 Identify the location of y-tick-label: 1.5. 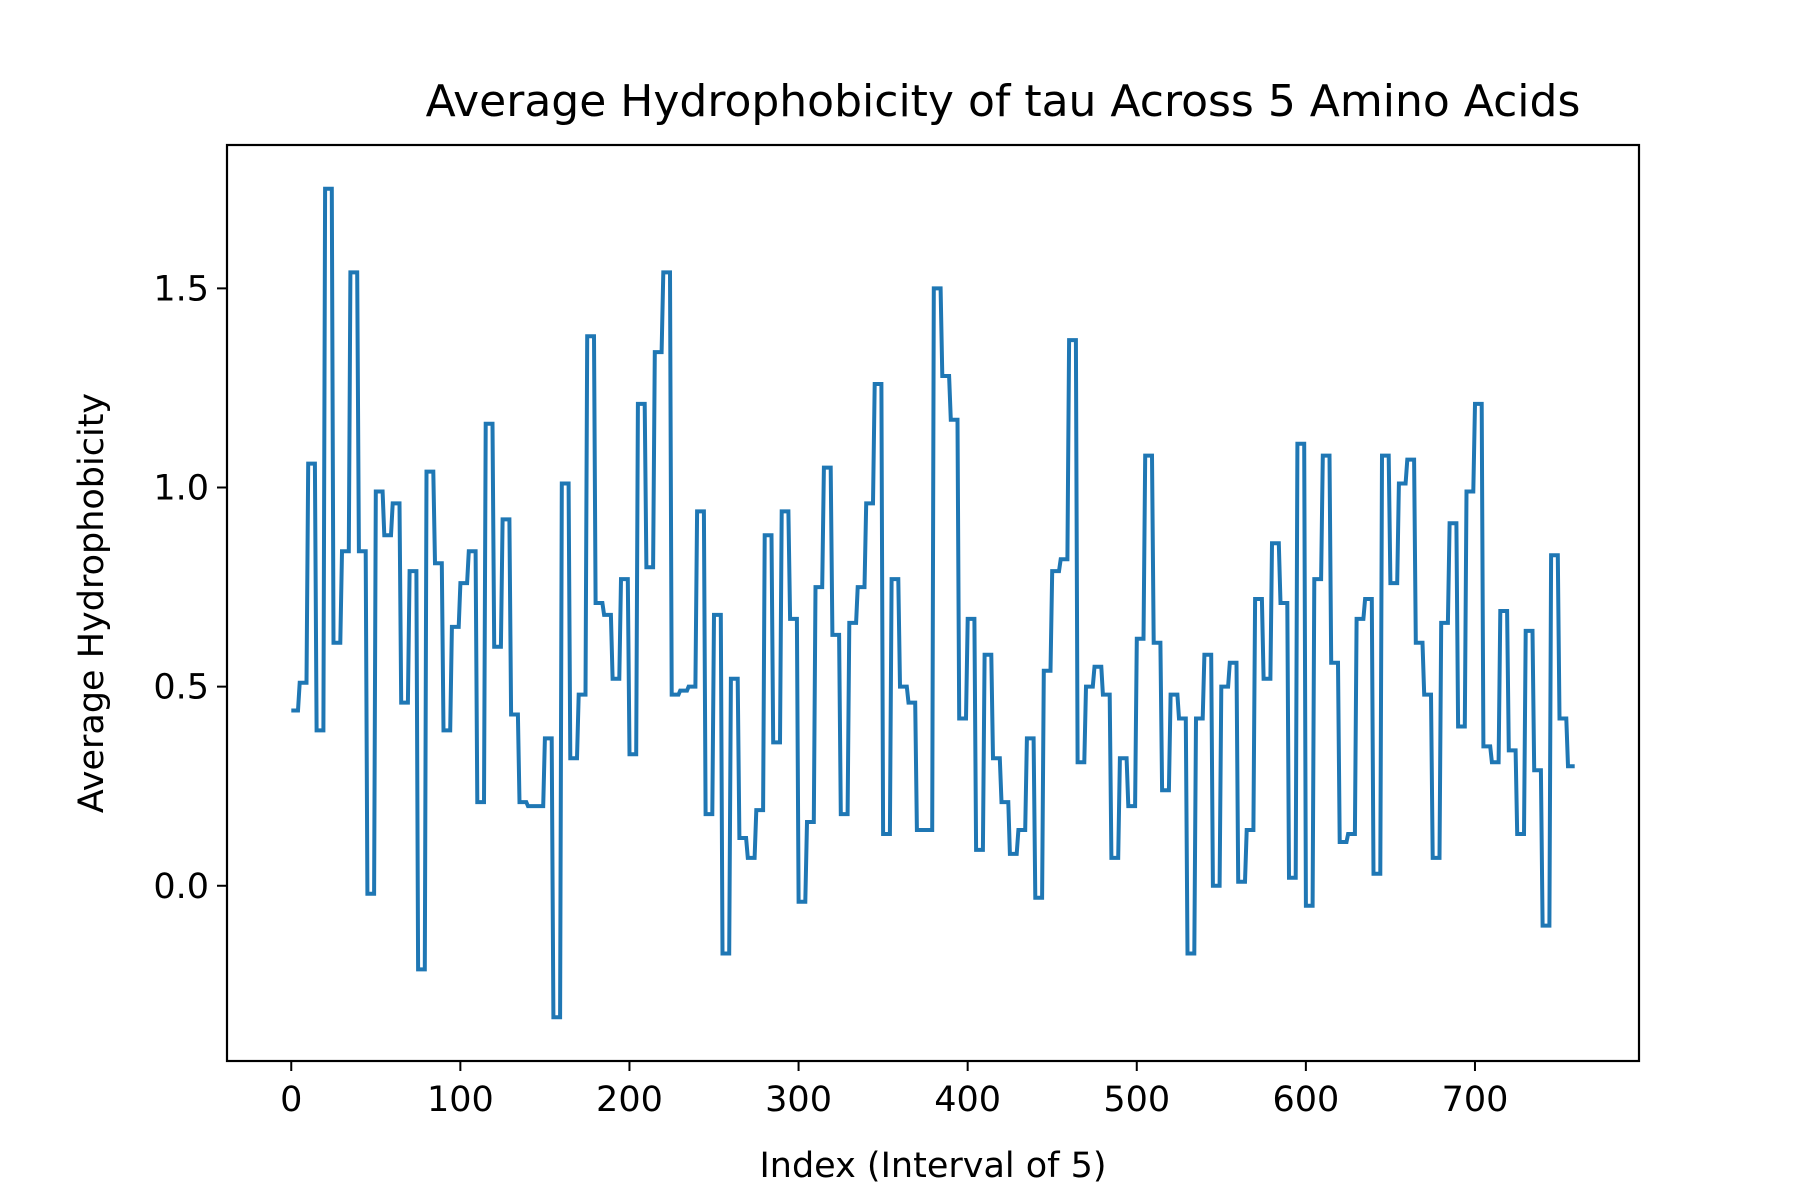
(181, 289).